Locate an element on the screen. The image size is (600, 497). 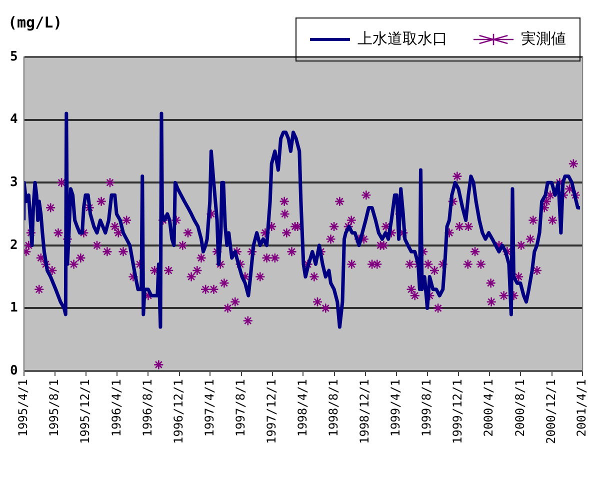
x-tick-label: 1997/12/1 is located at coordinates (271, 411).